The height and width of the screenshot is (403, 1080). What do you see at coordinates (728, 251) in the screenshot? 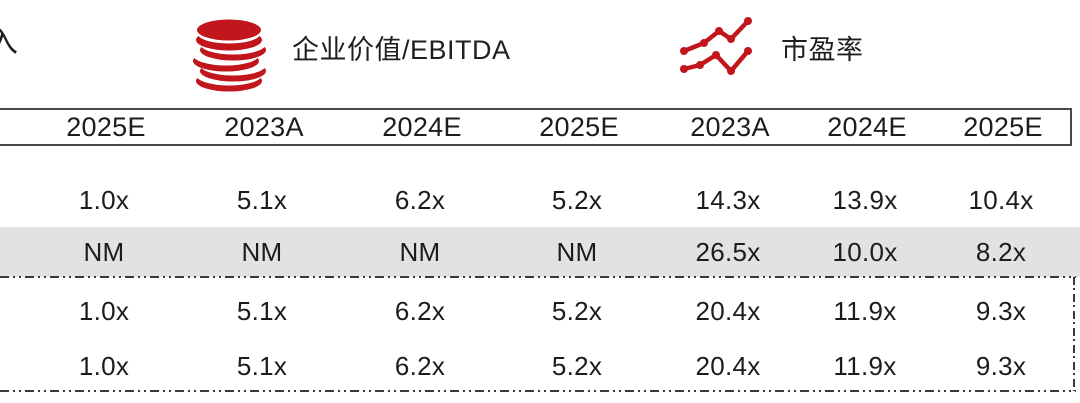
I see `table-cell: 26.5x` at bounding box center [728, 251].